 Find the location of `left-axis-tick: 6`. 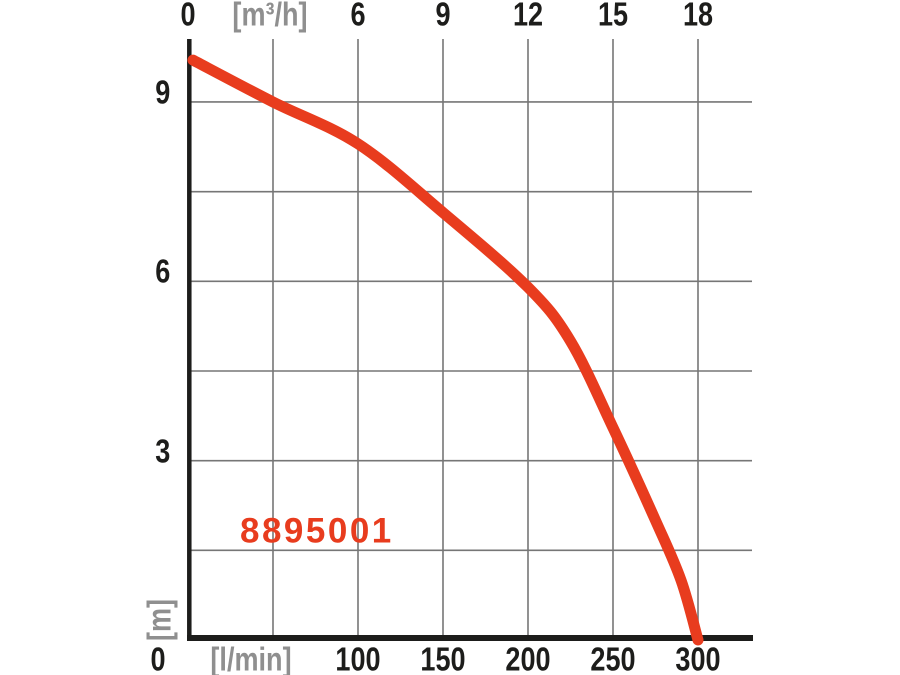

left-axis-tick: 6 is located at coordinates (162, 271).